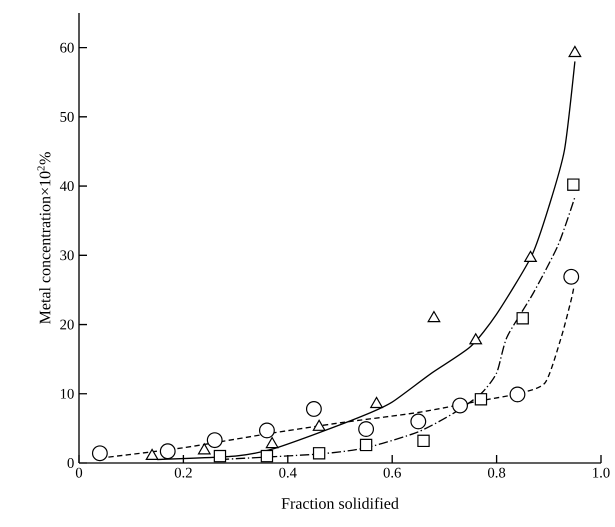  What do you see at coordinates (183, 473) in the screenshot?
I see `x-tick-label: 0.2` at bounding box center [183, 473].